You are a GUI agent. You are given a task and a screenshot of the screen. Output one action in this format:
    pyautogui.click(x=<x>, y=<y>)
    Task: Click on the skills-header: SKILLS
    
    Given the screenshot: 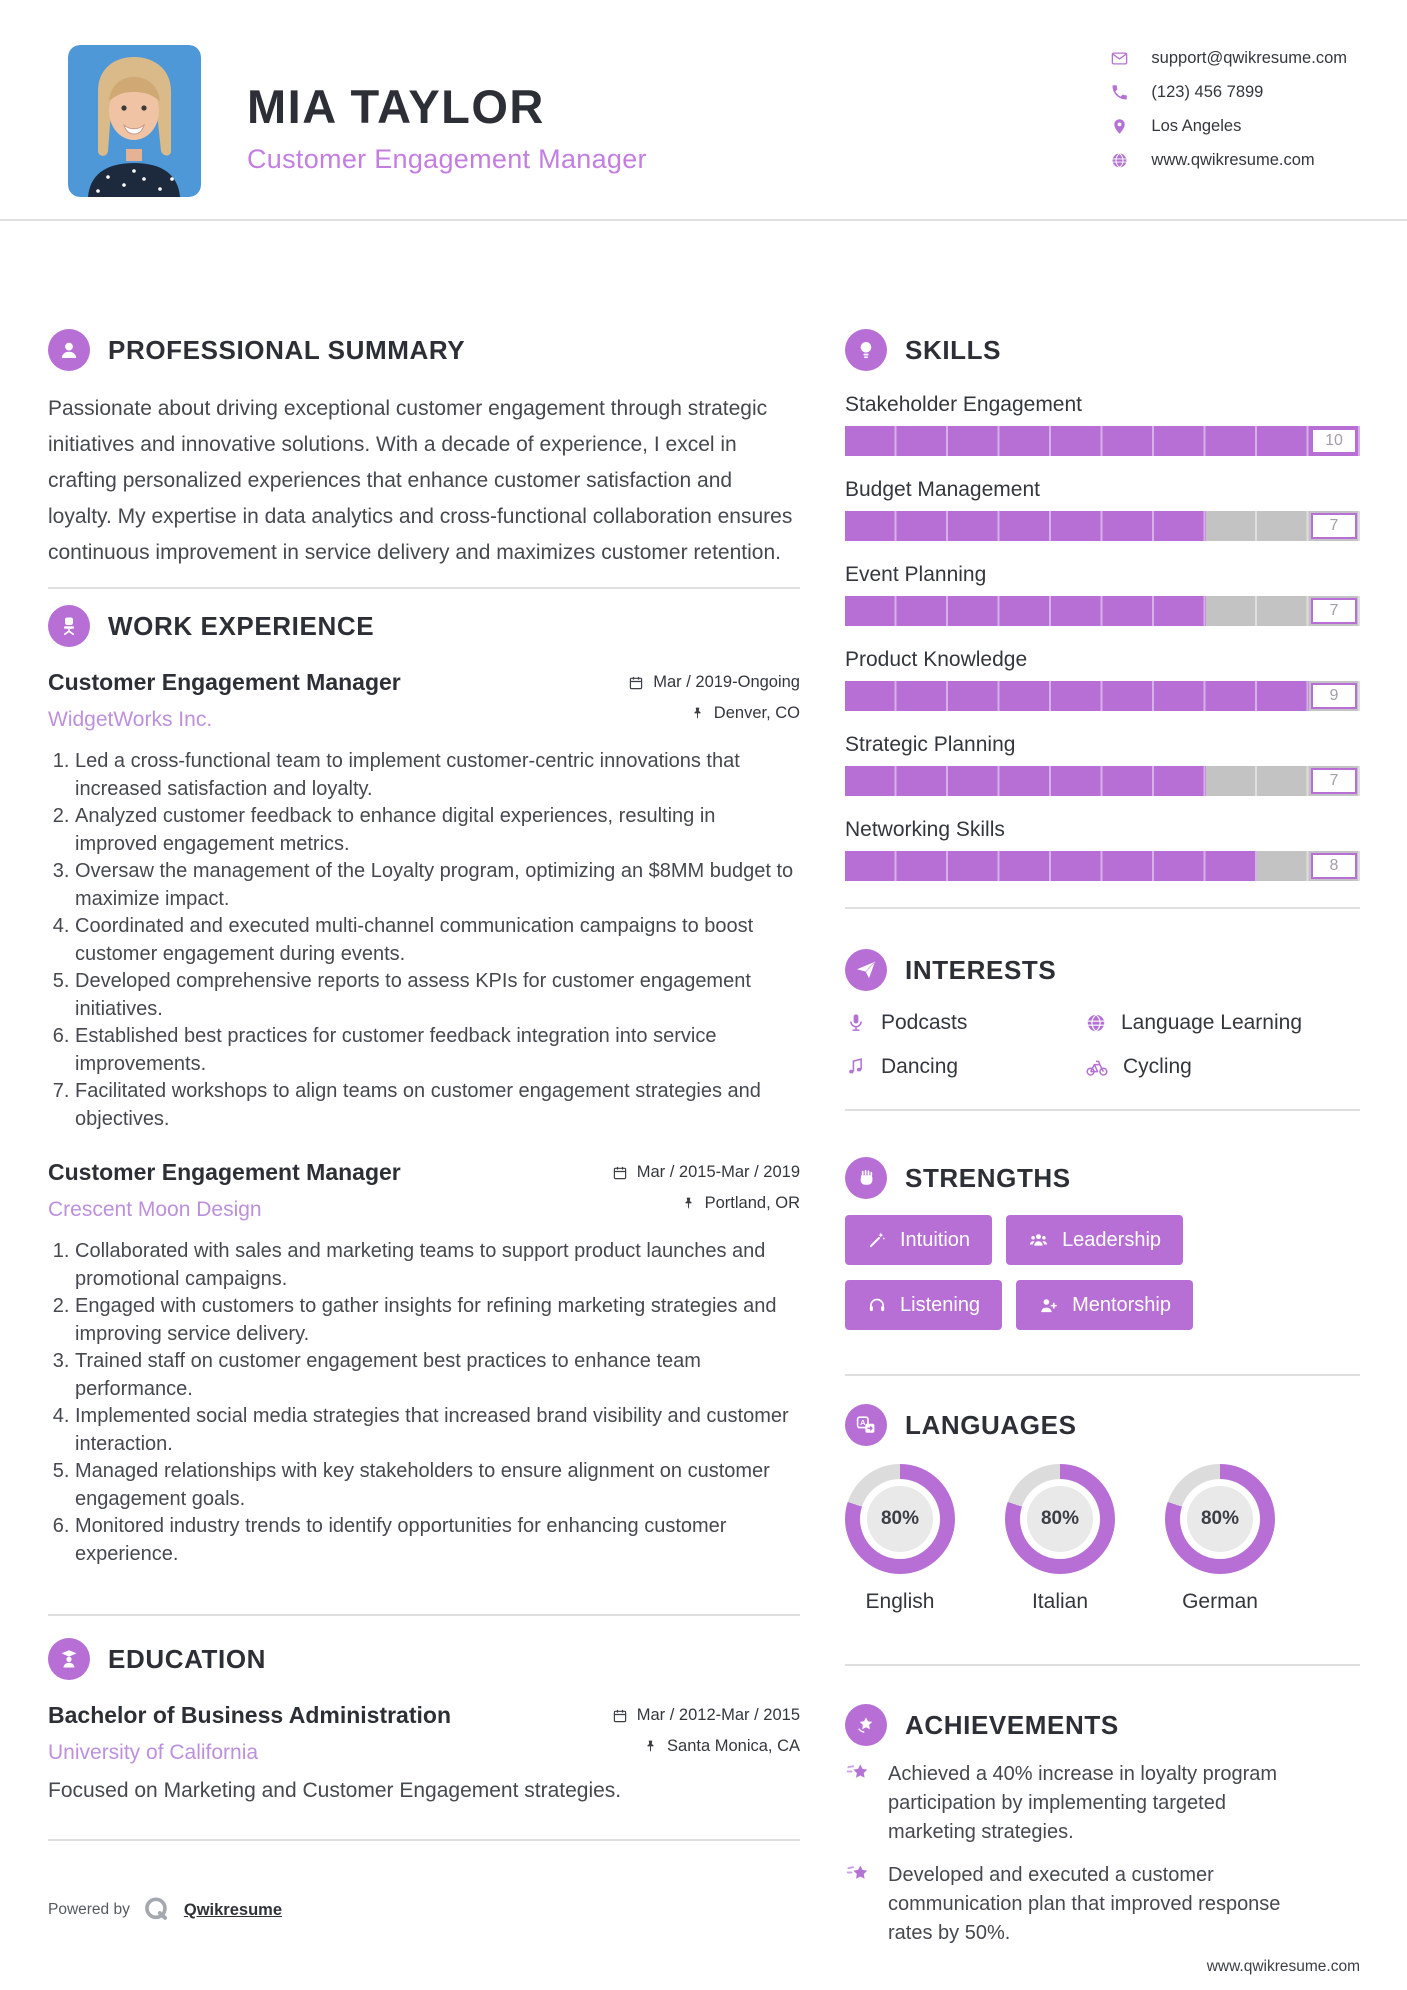 What is the action you would take?
    pyautogui.click(x=1102, y=350)
    